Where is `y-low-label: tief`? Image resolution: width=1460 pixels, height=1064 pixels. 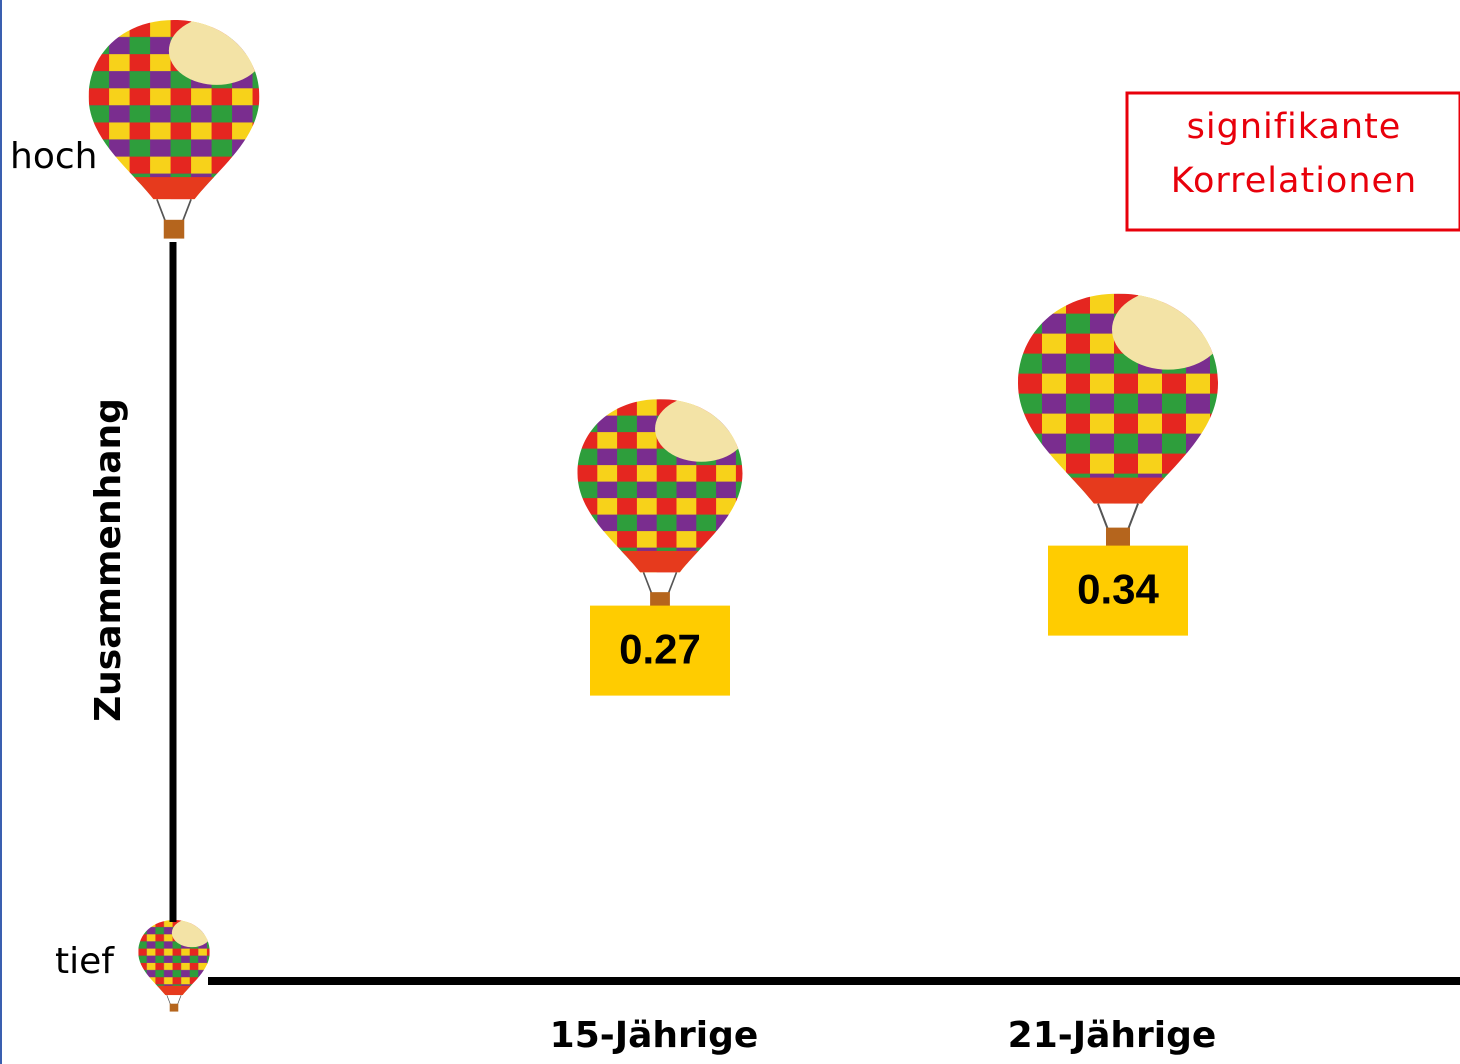
y-low-label: tief is located at coordinates (85, 961).